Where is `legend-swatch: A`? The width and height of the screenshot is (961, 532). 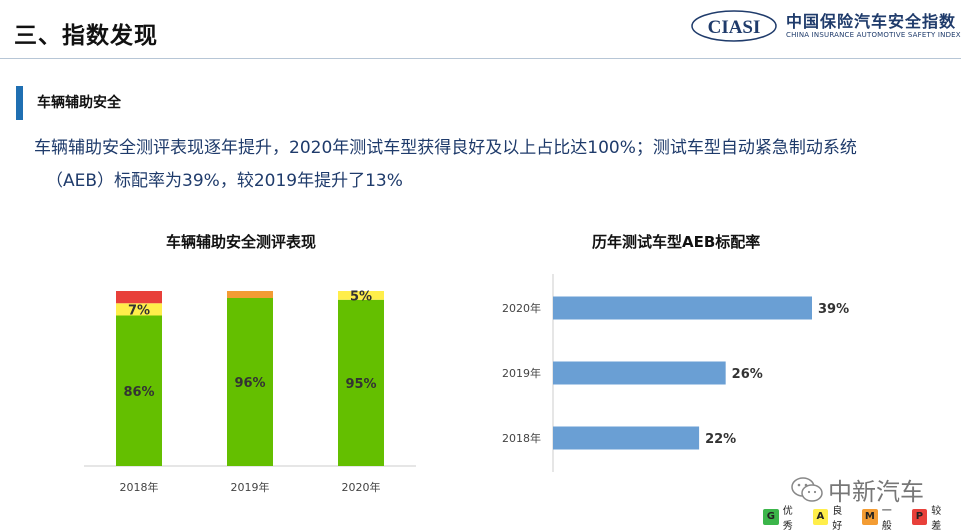 legend-swatch: A is located at coordinates (820, 517).